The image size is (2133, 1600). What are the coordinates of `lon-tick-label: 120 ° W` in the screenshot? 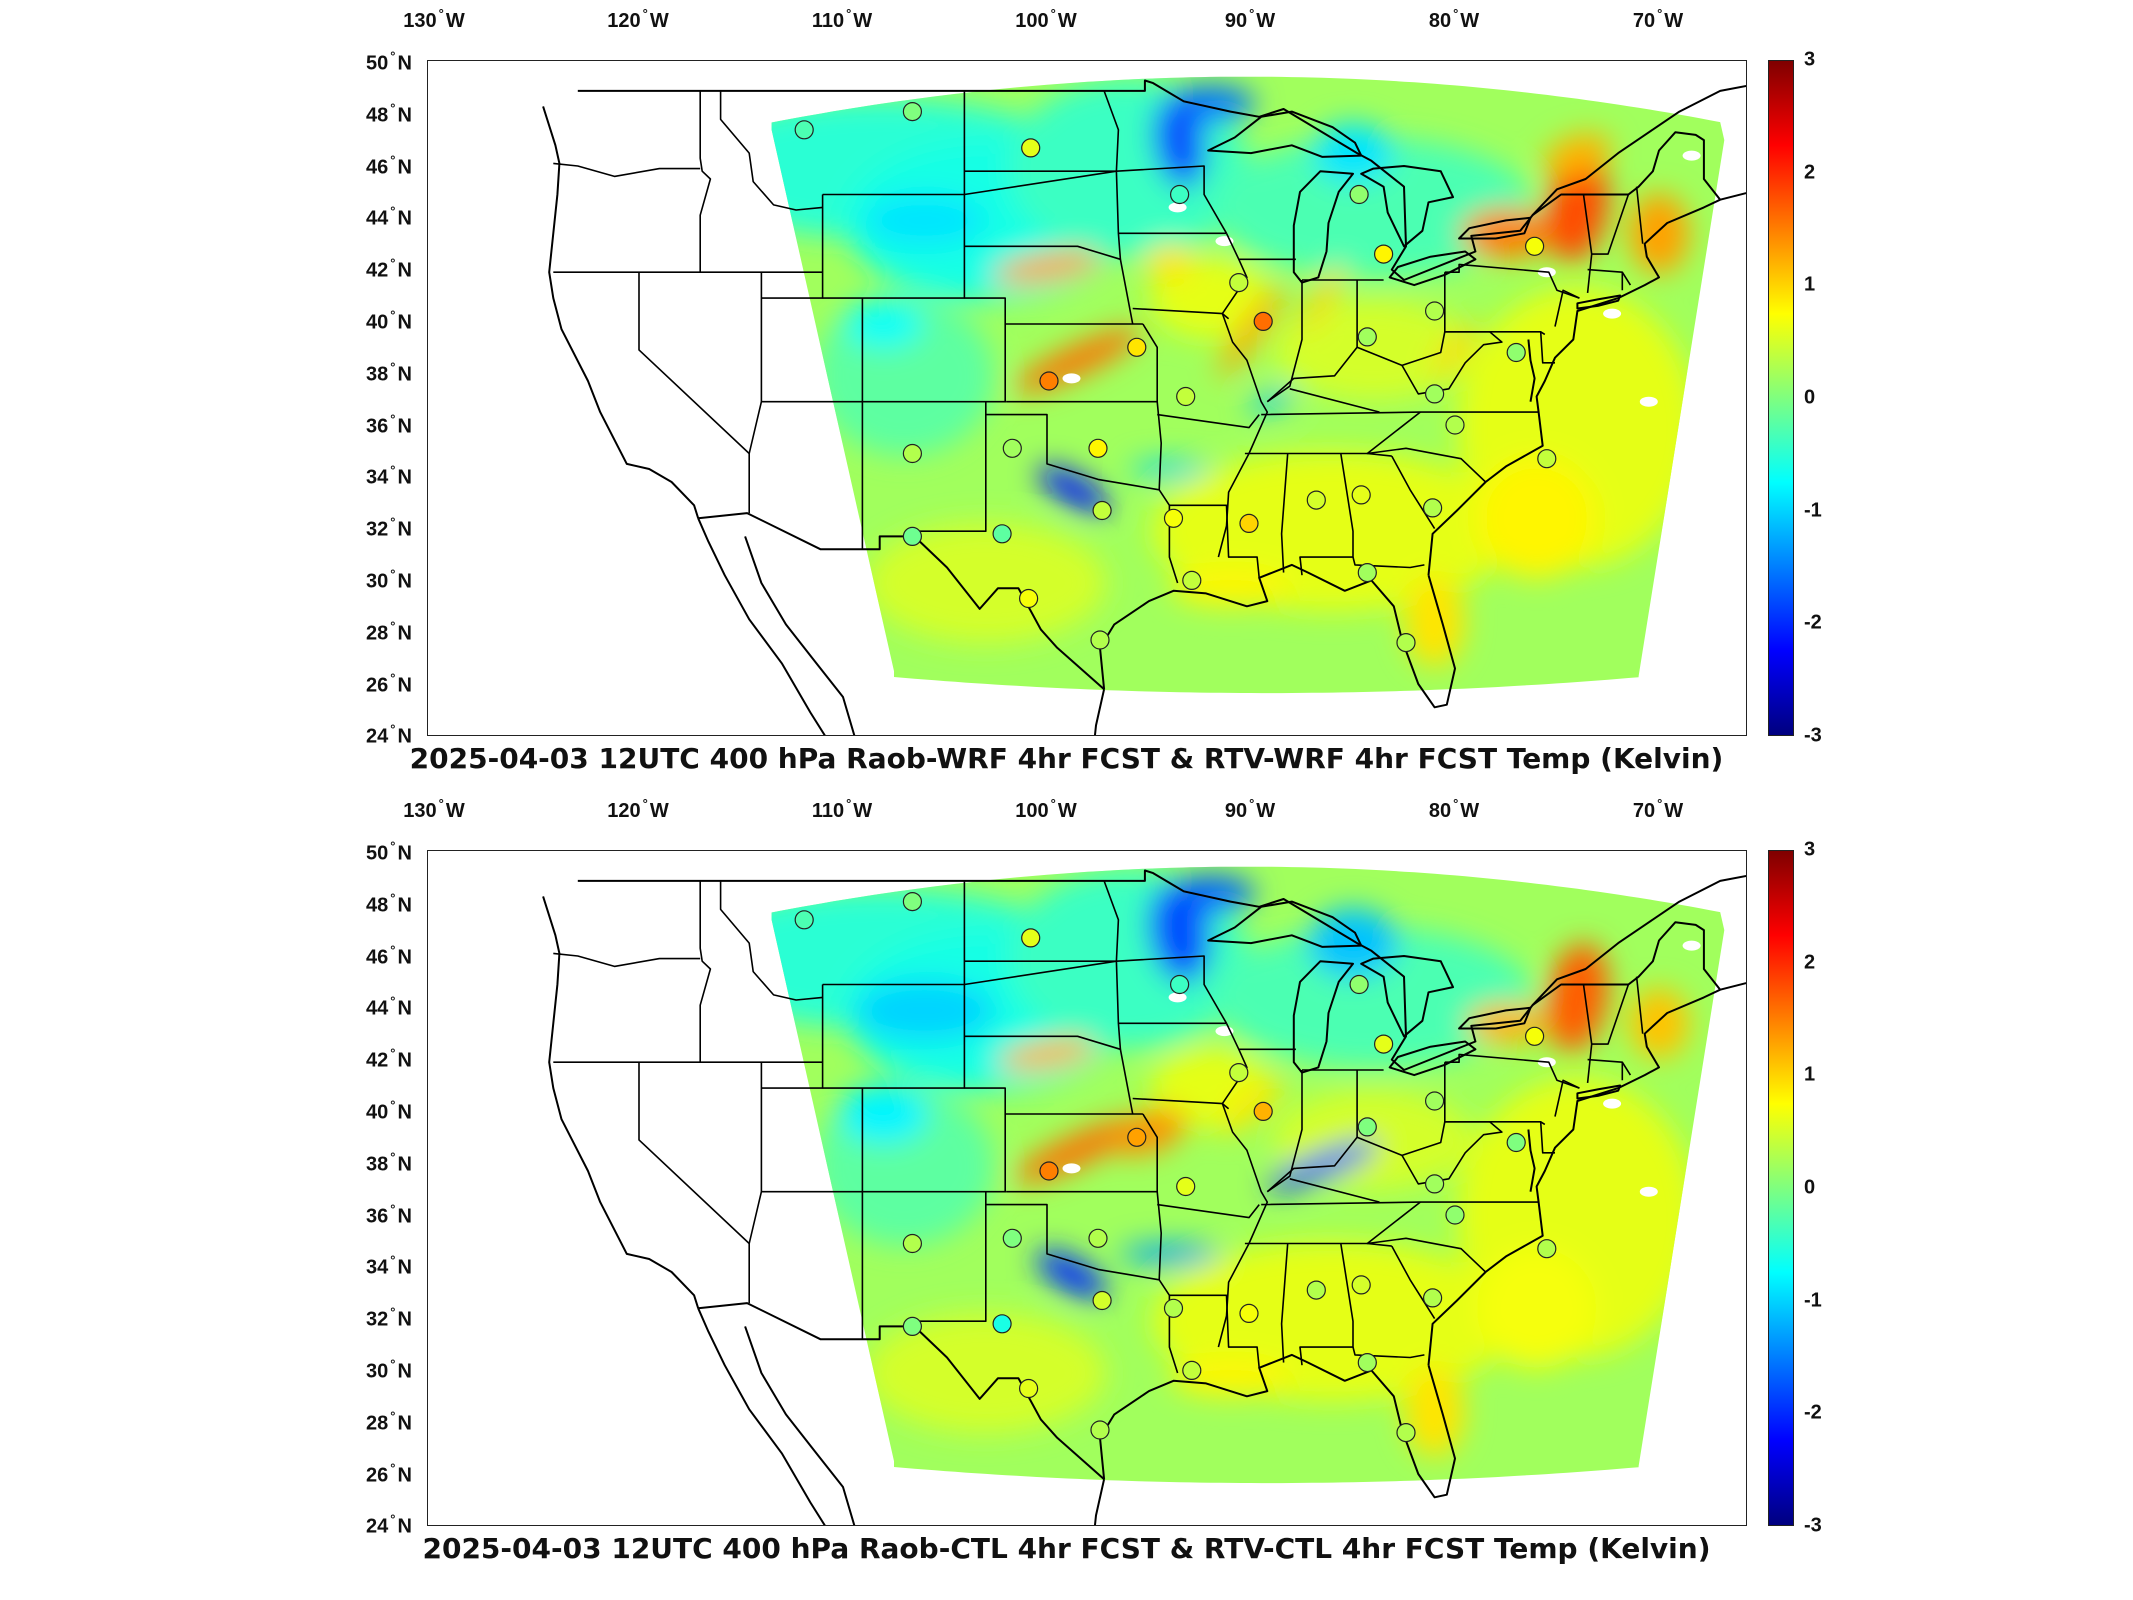 It's located at (638, 19).